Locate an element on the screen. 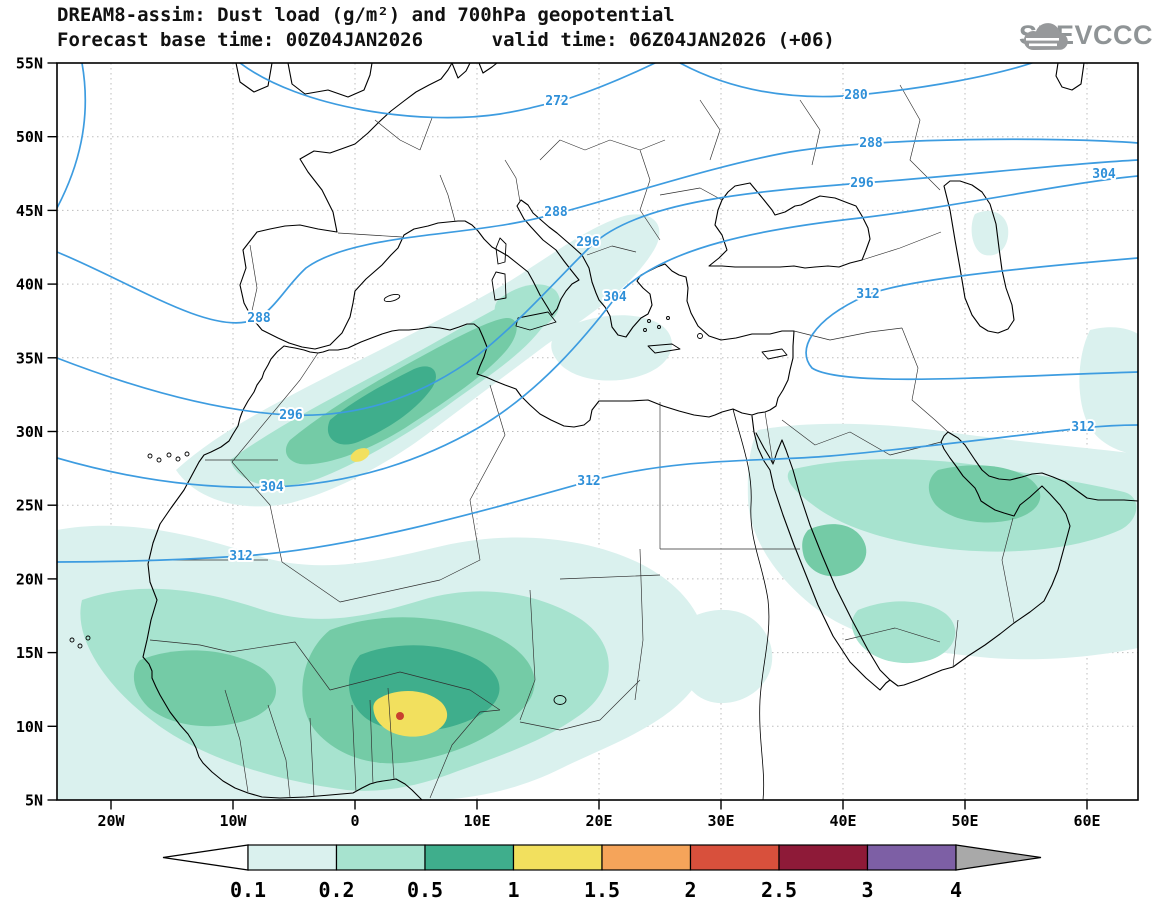 This screenshot has height=907, width=1165. x-axis-tick-label: 40E is located at coordinates (842, 821).